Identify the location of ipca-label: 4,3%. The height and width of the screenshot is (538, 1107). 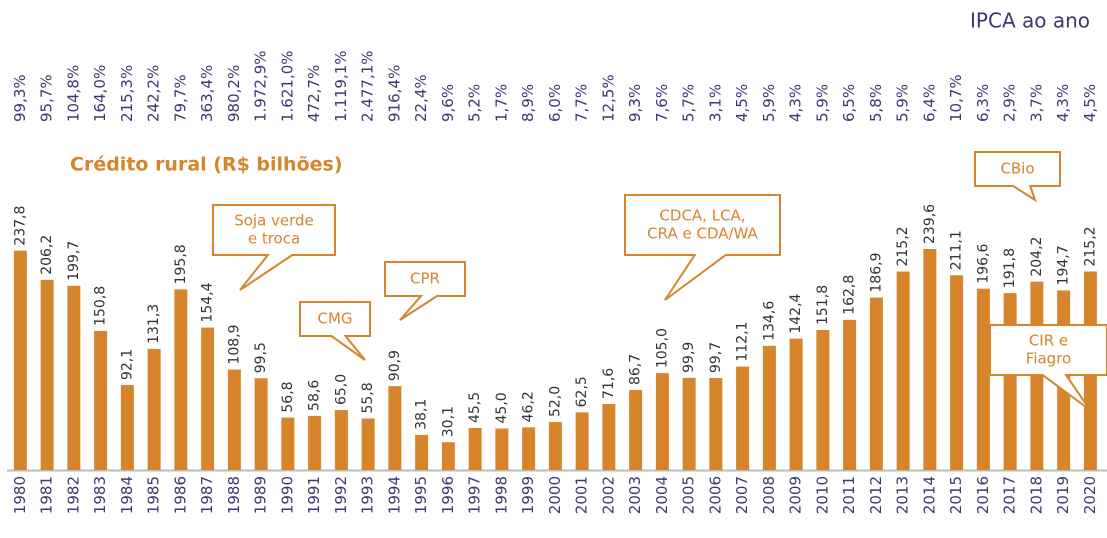
(796, 103).